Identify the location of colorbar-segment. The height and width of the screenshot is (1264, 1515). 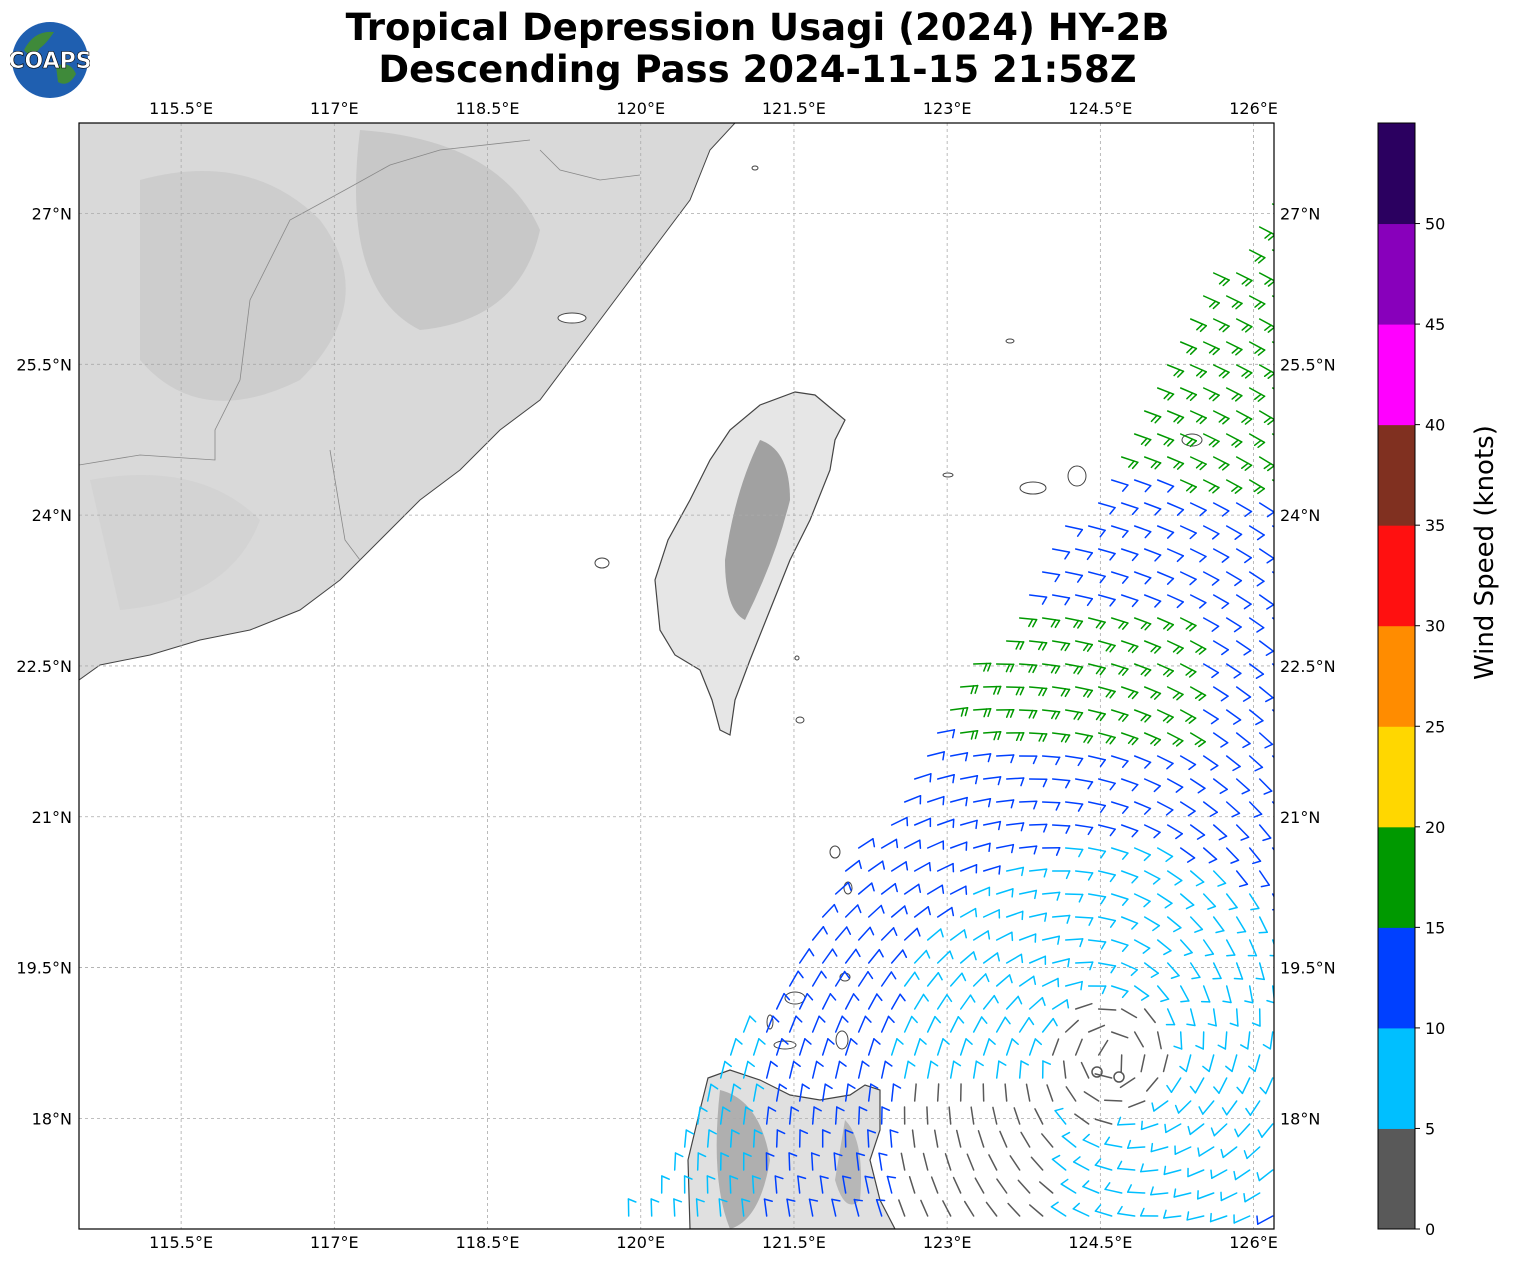
(1396, 676).